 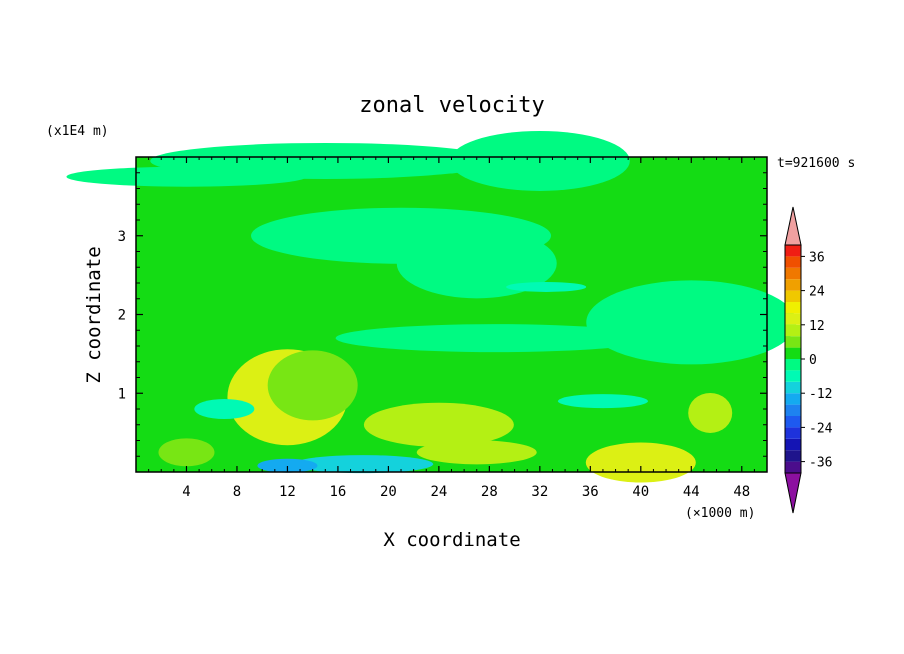 What do you see at coordinates (237, 492) in the screenshot?
I see `x-tick-label: 8` at bounding box center [237, 492].